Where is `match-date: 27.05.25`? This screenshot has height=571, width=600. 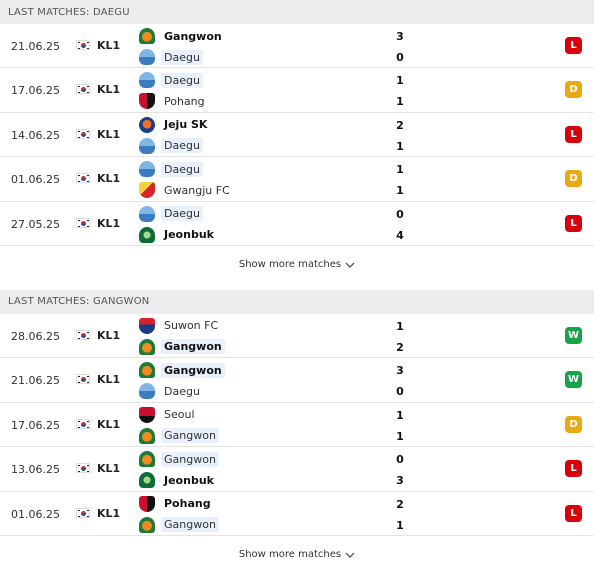 match-date: 27.05.25 is located at coordinates (35, 224).